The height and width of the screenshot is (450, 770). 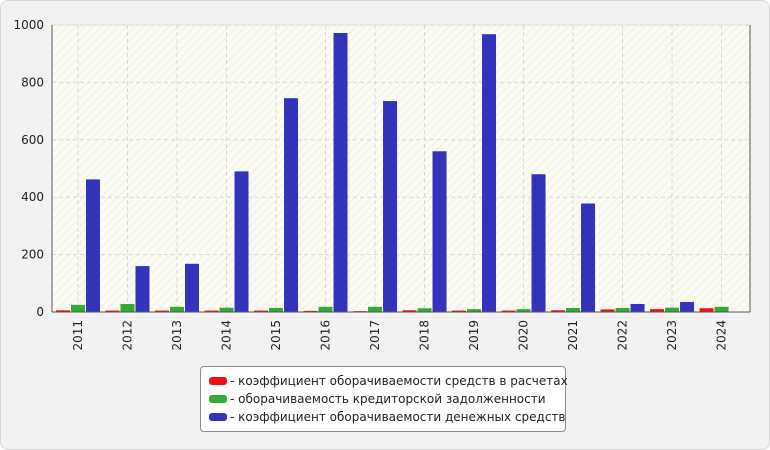 I want to click on bar-2-2021, so click(x=588, y=257).